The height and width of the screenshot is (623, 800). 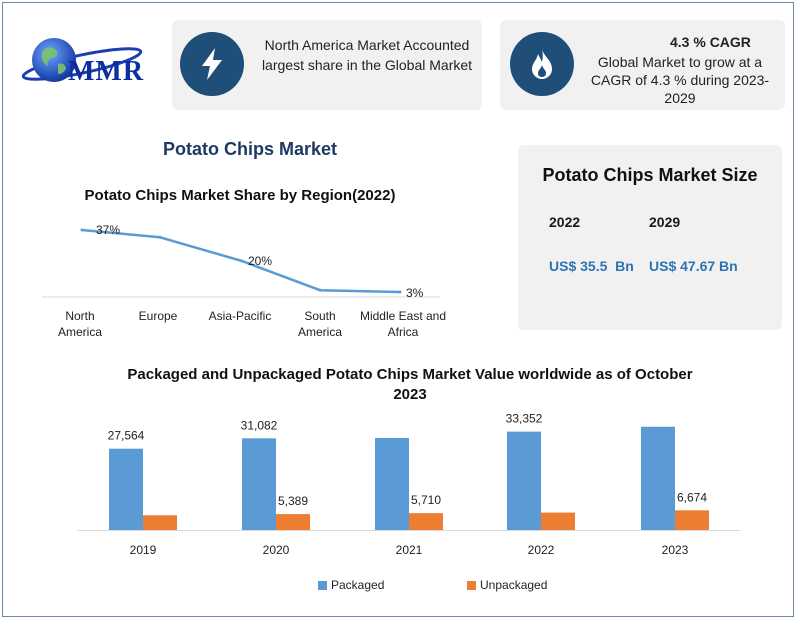 I want to click on bar-packaged-2023, so click(x=658, y=478).